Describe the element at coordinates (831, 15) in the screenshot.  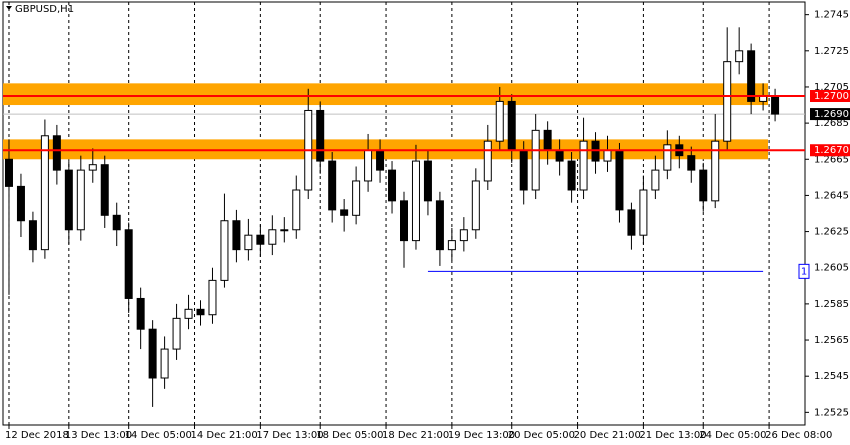
I see `y-tick-label: 1.2745` at that location.